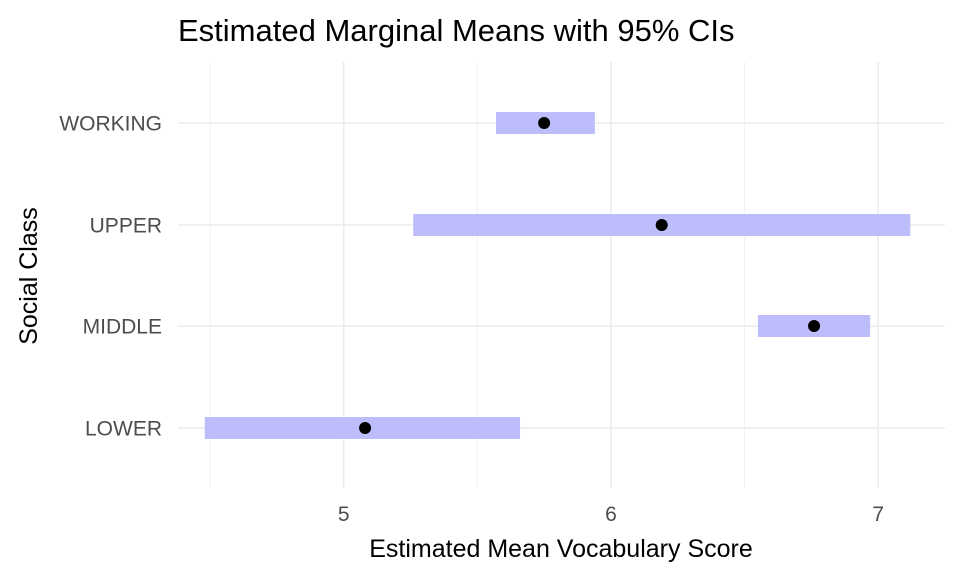 The image size is (960, 581). Describe the element at coordinates (344, 514) in the screenshot. I see `x-tick-label: 5` at that location.